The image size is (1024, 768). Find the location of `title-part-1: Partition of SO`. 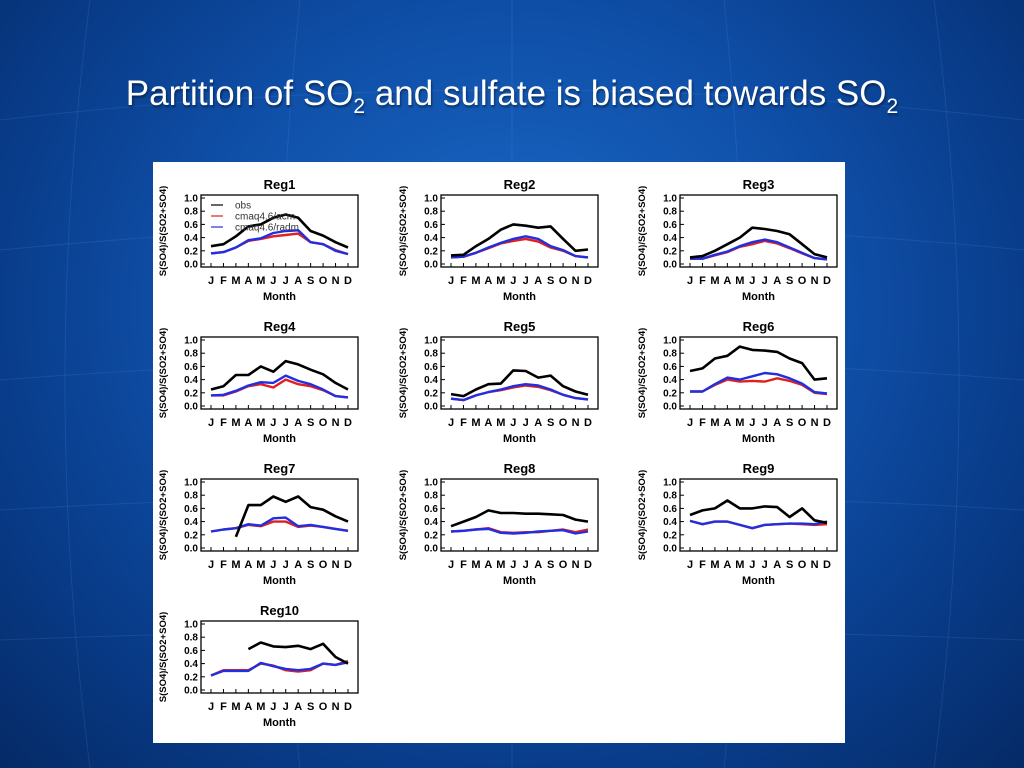

title-part-1: Partition of SO is located at coordinates (239, 93).